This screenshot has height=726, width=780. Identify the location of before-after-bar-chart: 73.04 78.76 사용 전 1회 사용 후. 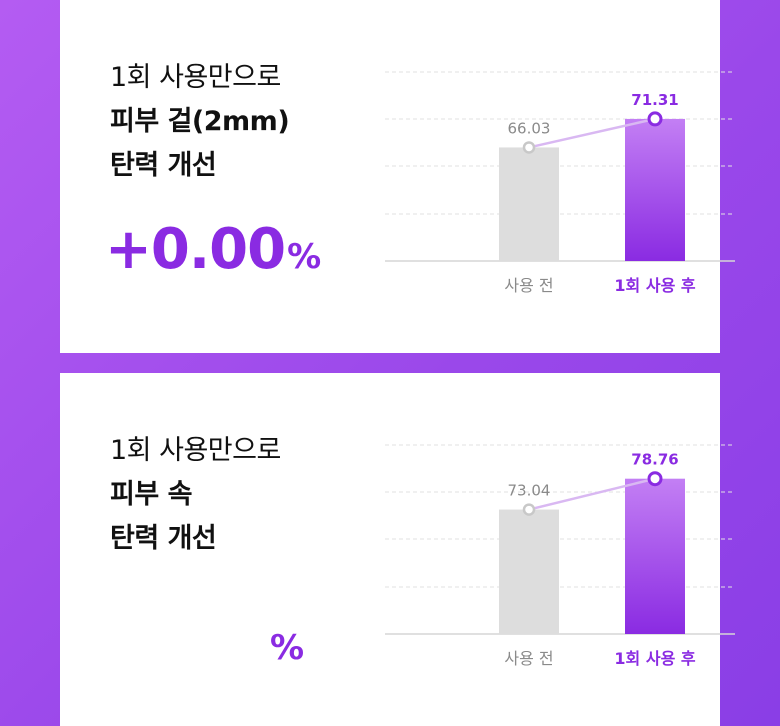
(560, 556).